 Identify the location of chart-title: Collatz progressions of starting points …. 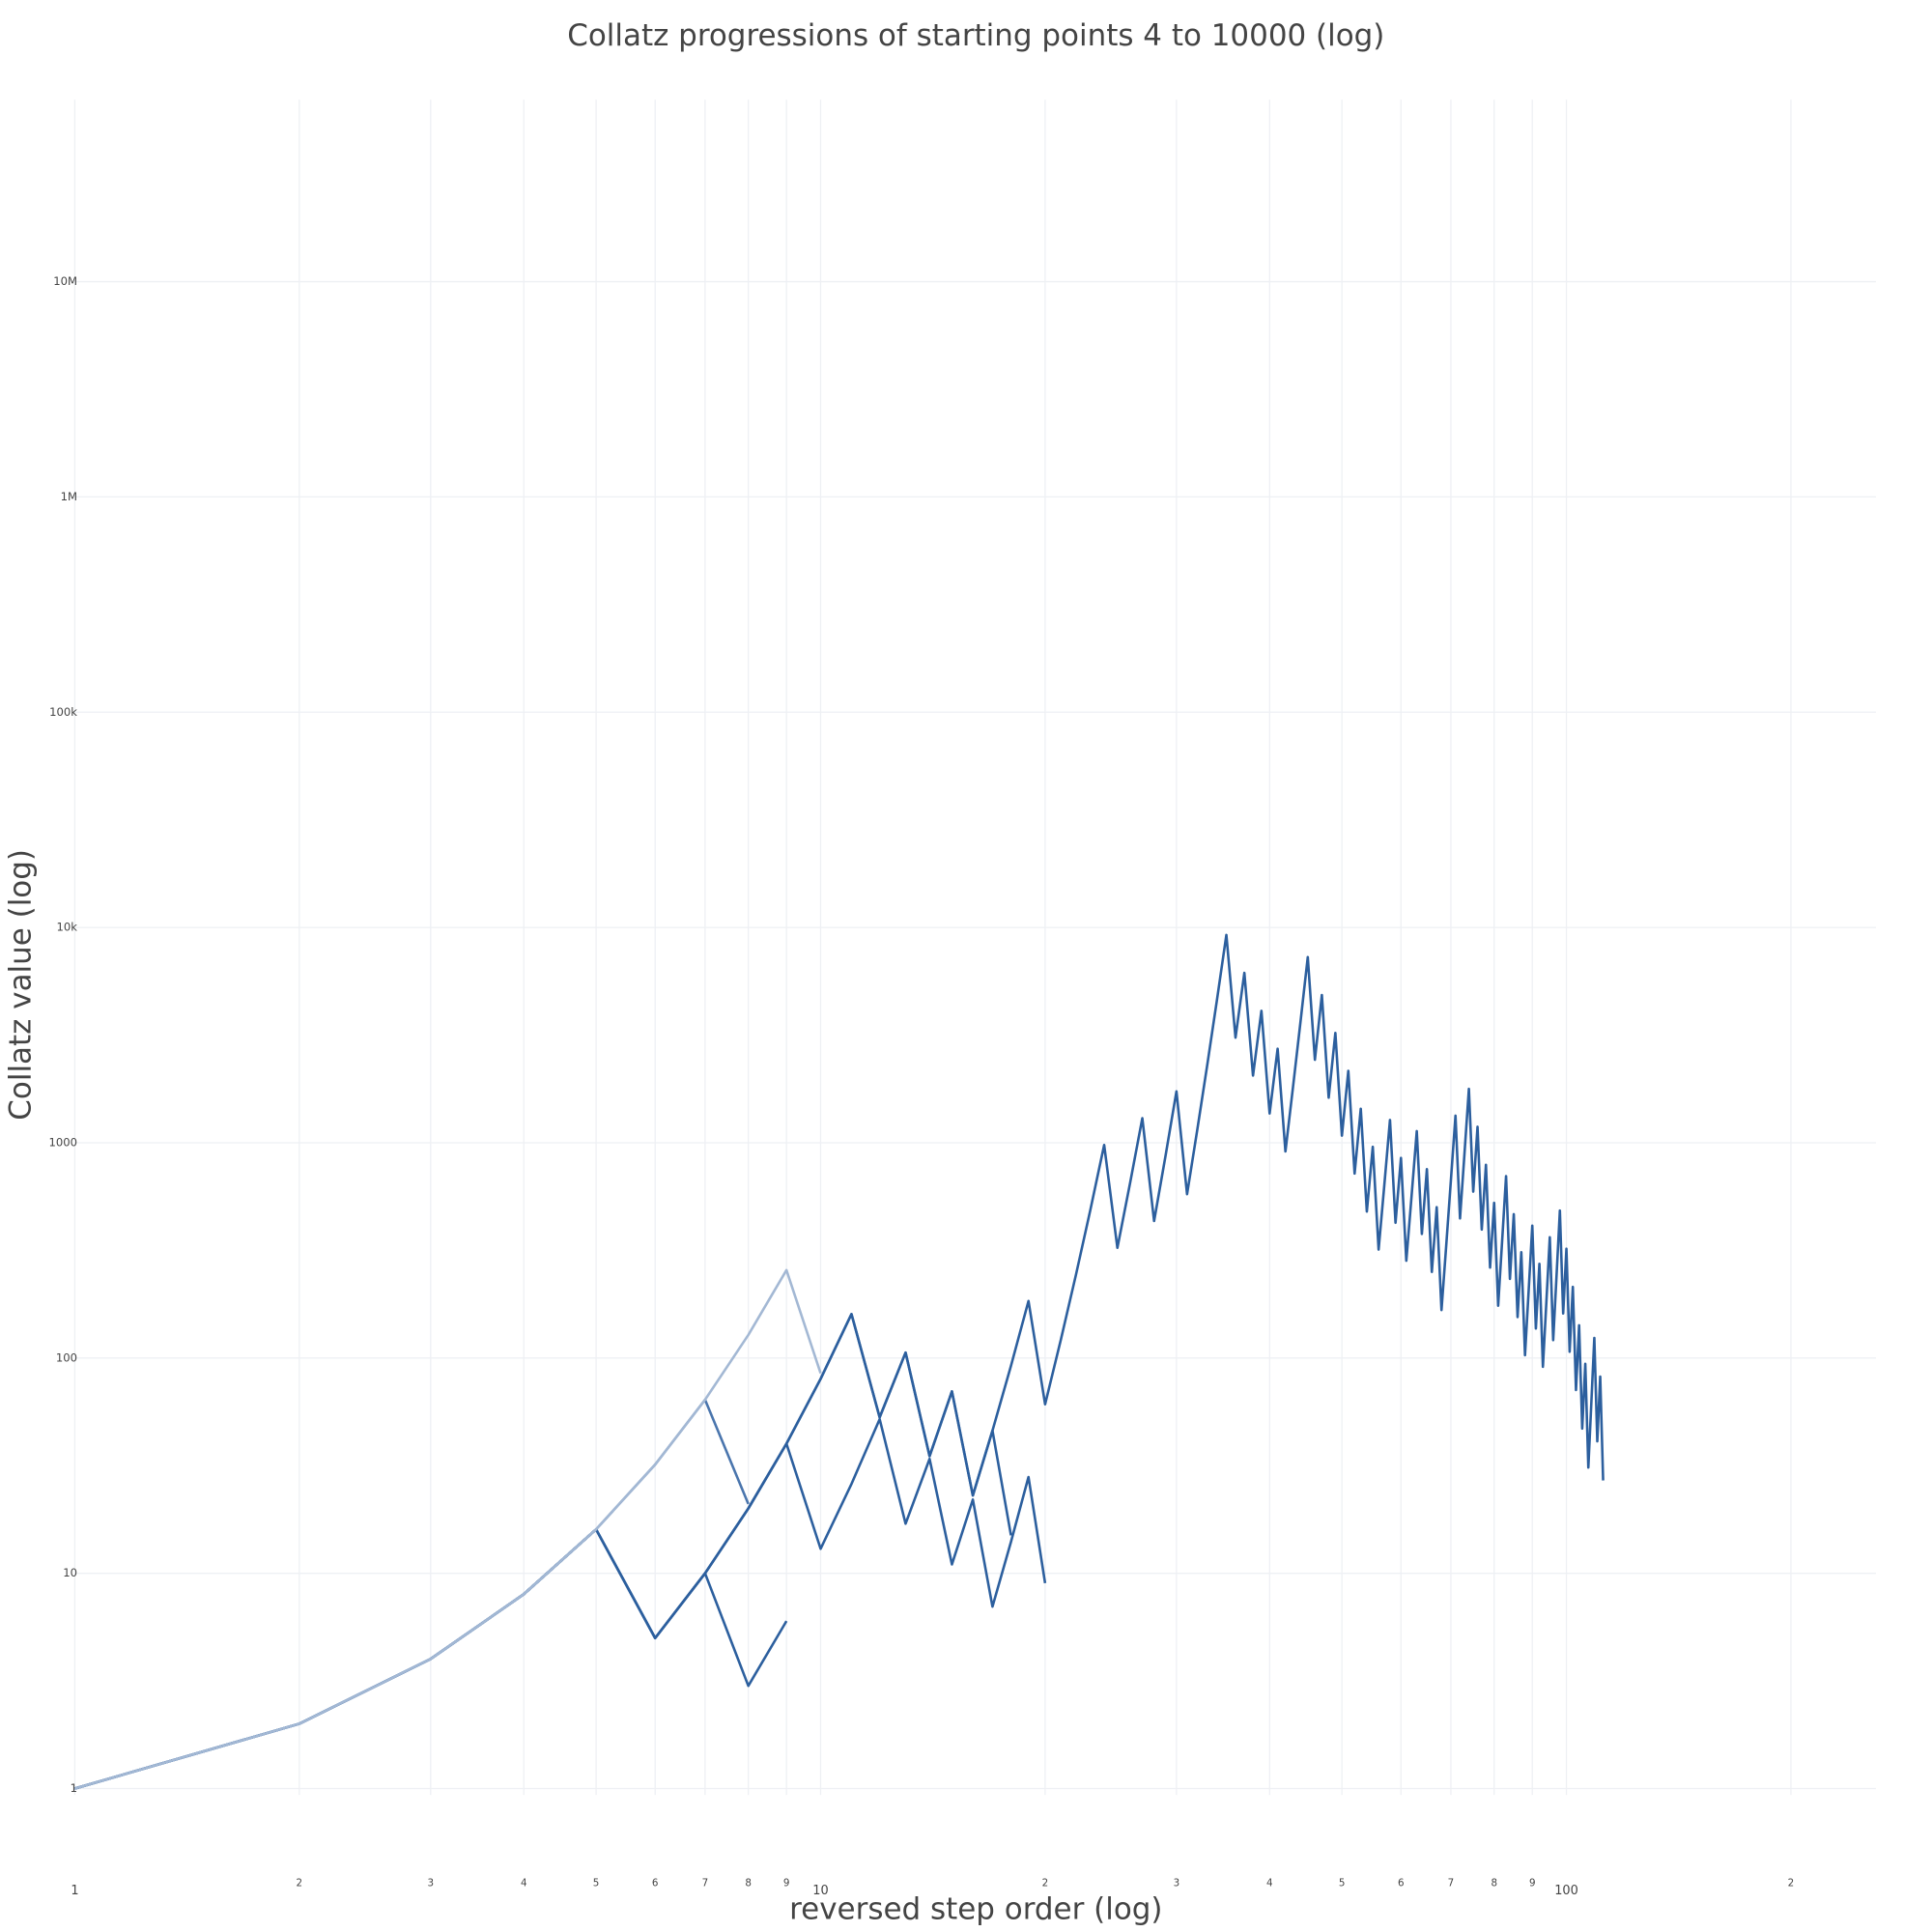
(975, 35).